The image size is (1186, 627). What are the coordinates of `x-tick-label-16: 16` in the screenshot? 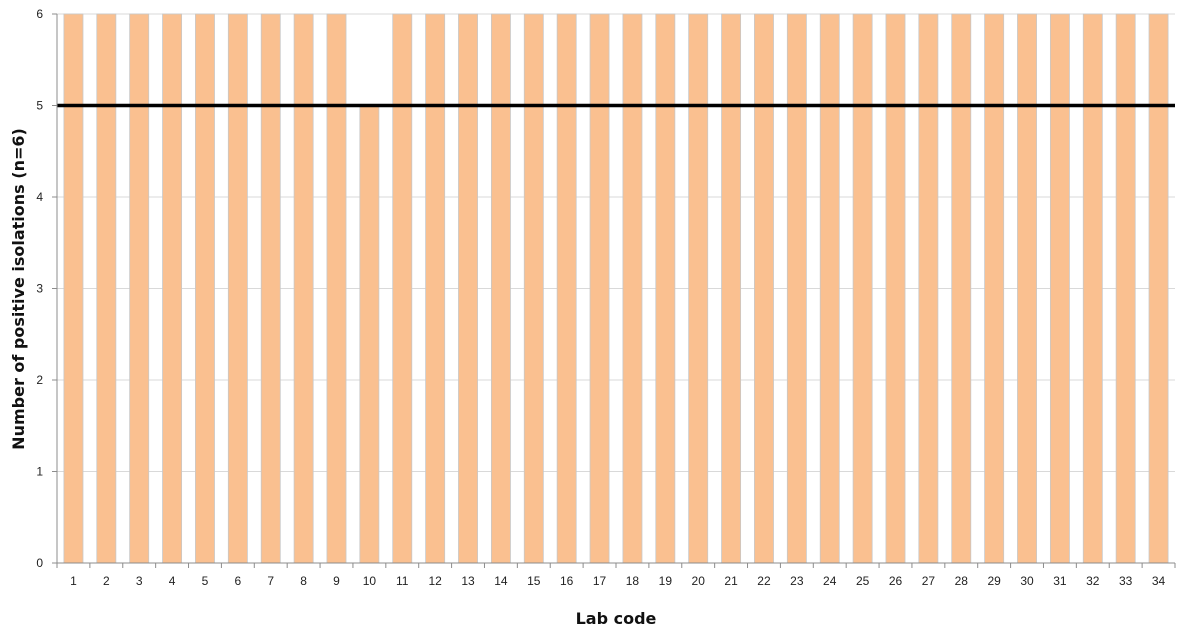 It's located at (567, 581).